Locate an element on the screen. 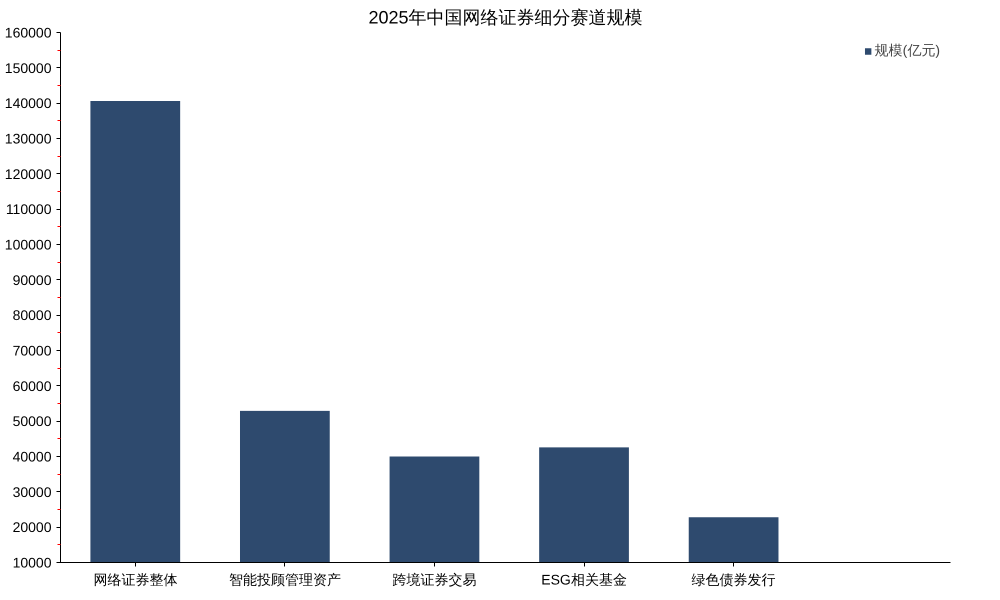 This screenshot has height=600, width=1000. y-tick-label: 140000 is located at coordinates (28, 103).